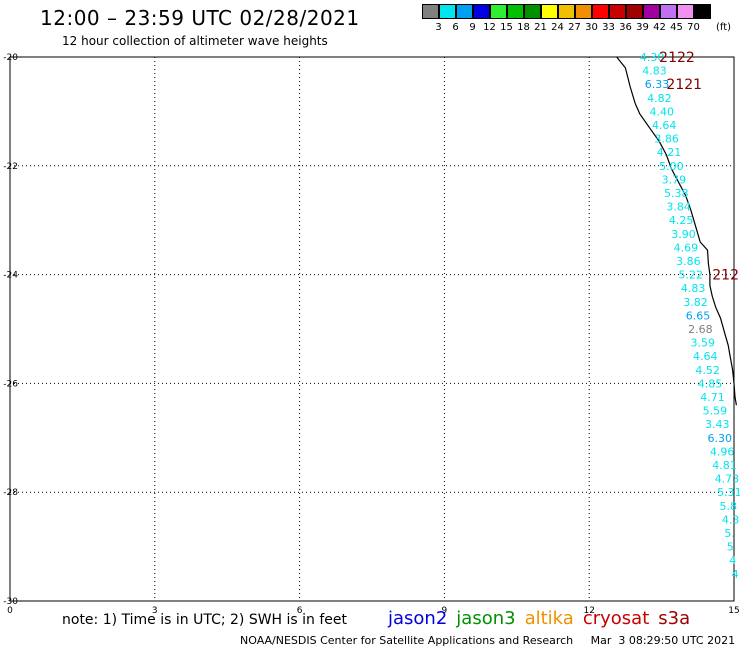 The image size is (740, 650). Describe the element at coordinates (616, 618) in the screenshot. I see `satellite-name: cryosat` at that location.